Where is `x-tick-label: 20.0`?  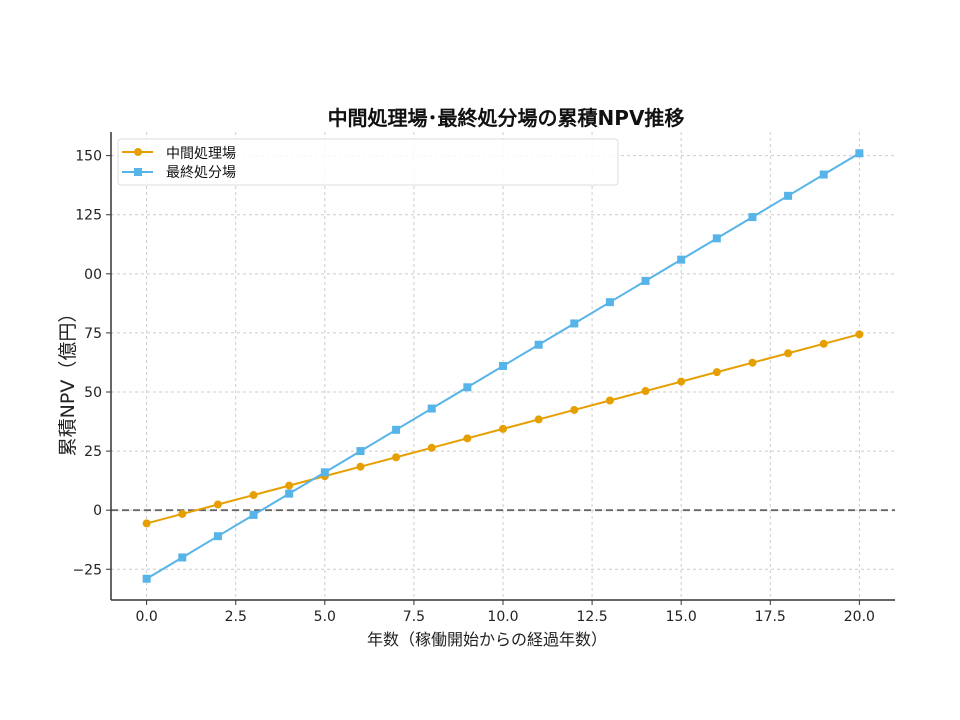
x-tick-label: 20.0 is located at coordinates (859, 617).